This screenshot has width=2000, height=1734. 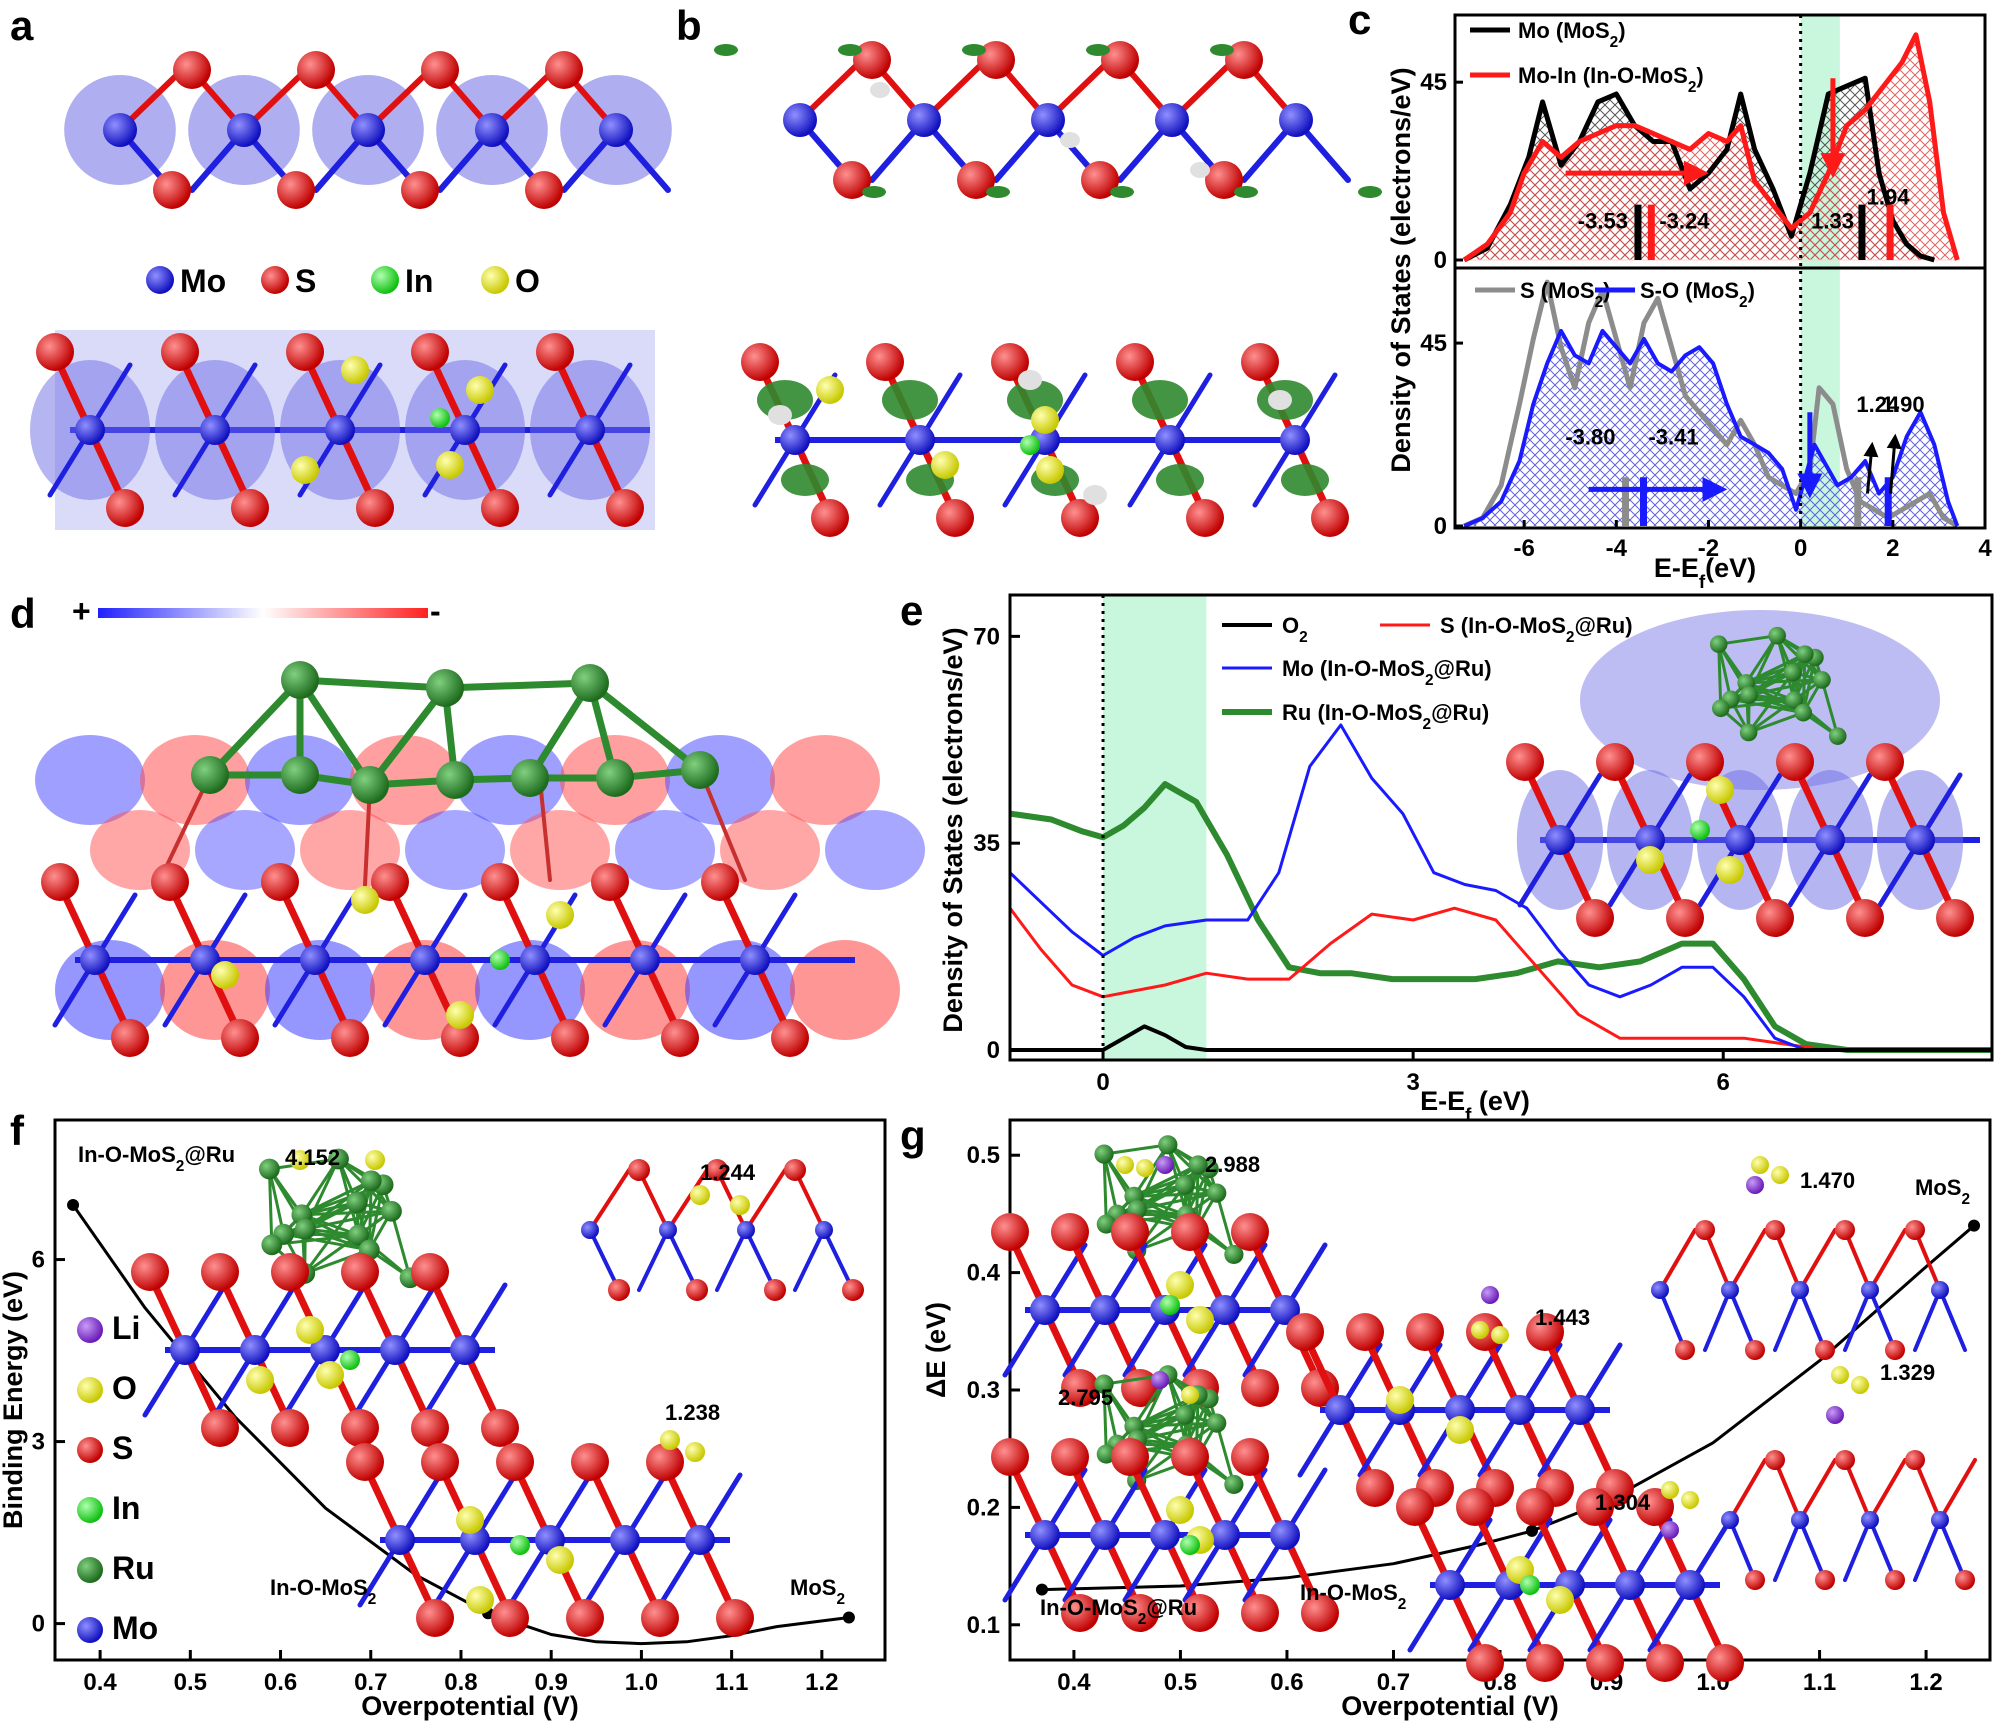 I want to click on x-tick-label: 0, so click(x=1800, y=548).